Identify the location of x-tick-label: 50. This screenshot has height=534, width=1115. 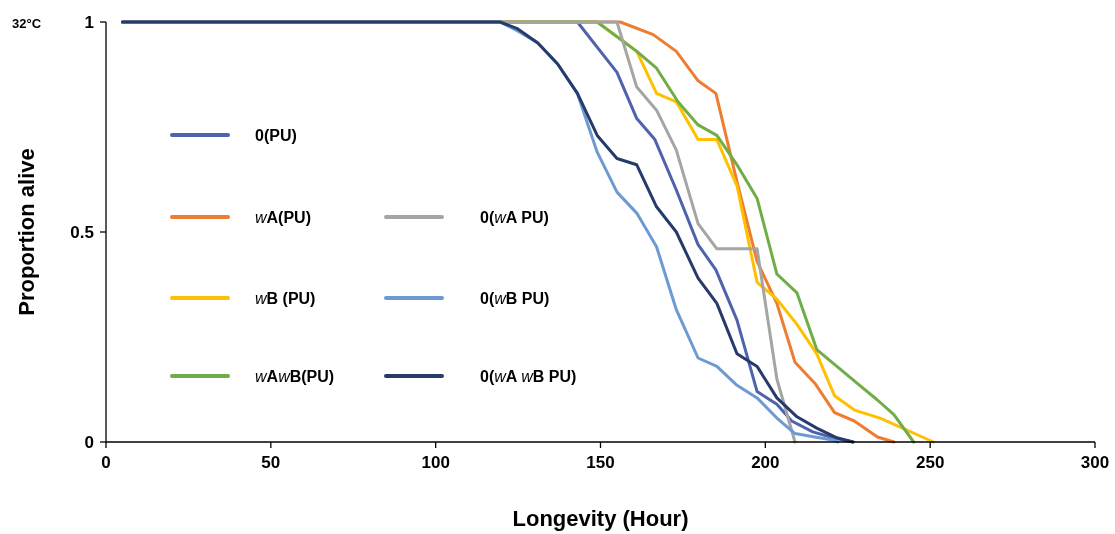
(271, 462).